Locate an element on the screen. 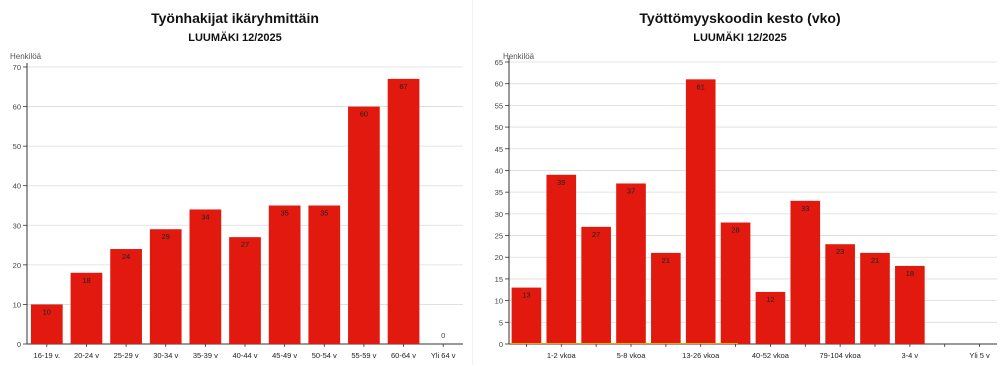  x-tick-label: 40-44 v is located at coordinates (244, 355).